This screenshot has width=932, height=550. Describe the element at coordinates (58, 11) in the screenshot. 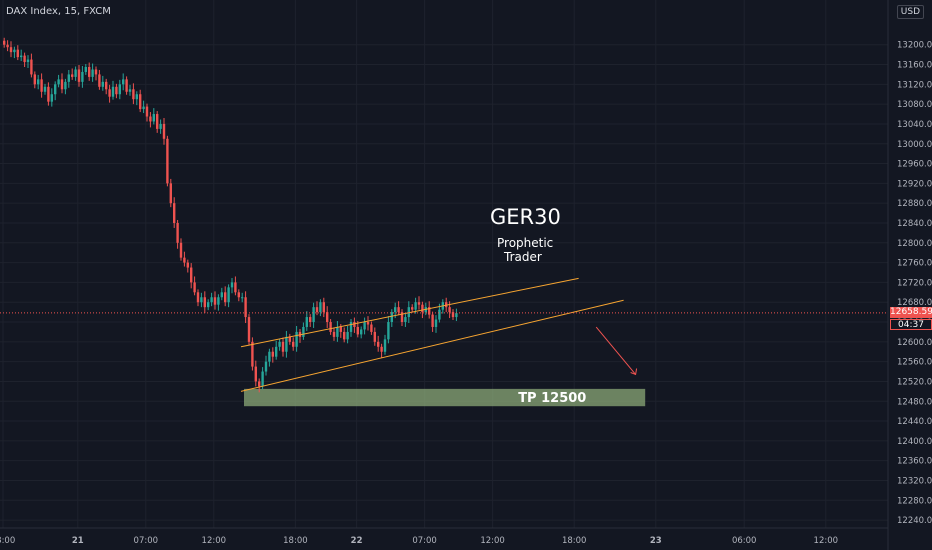

I see `symbol-legend: DAX Index, 15, FXCM` at that location.